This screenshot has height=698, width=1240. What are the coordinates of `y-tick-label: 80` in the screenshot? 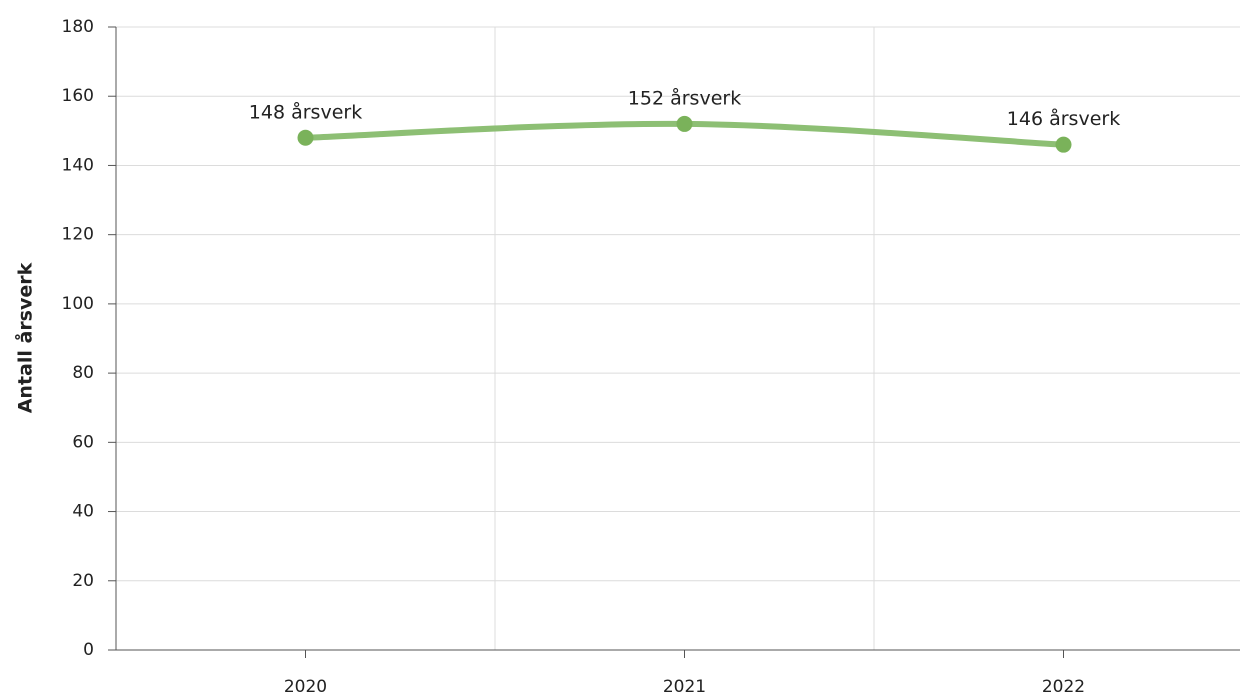 It's located at (83, 373).